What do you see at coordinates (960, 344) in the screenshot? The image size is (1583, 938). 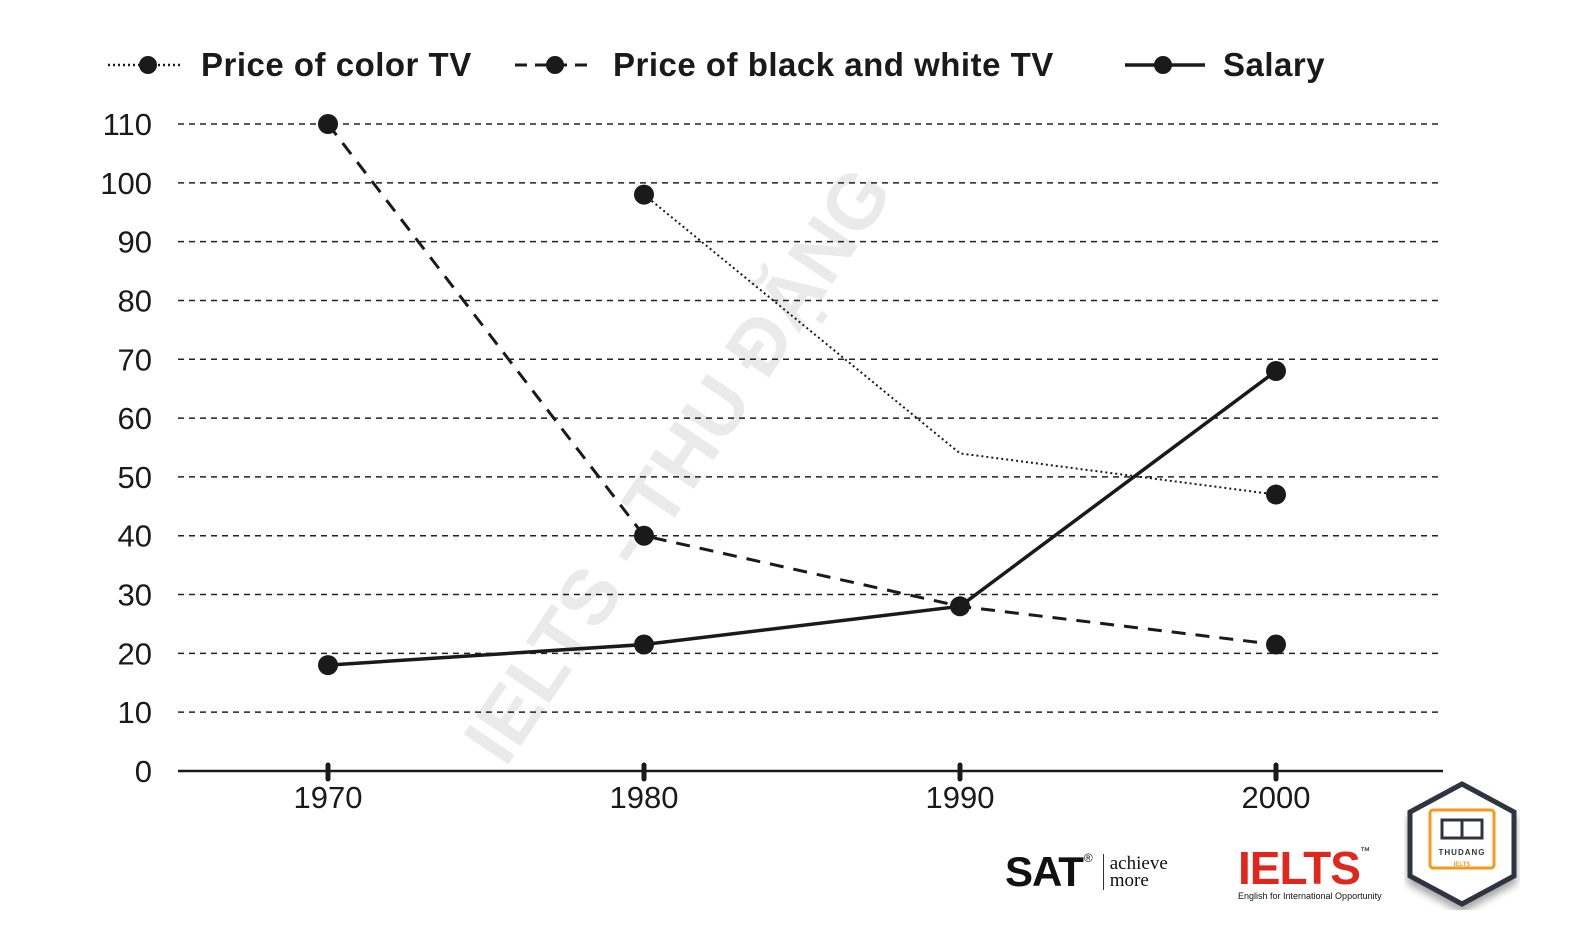 I see `series-line-dotted` at bounding box center [960, 344].